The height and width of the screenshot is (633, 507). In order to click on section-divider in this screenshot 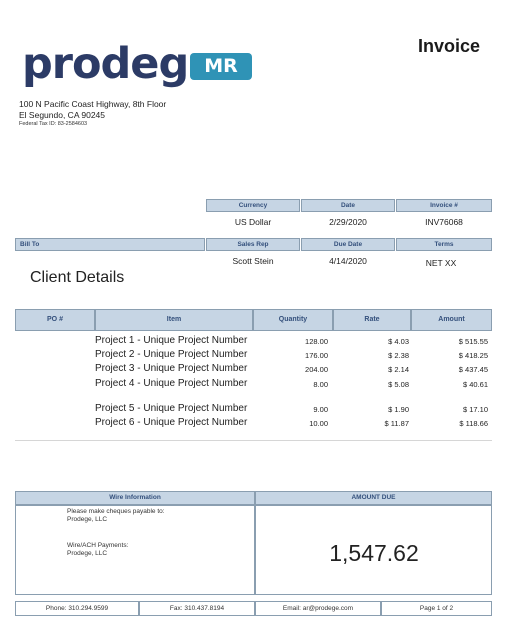, I will do `click(253, 440)`.